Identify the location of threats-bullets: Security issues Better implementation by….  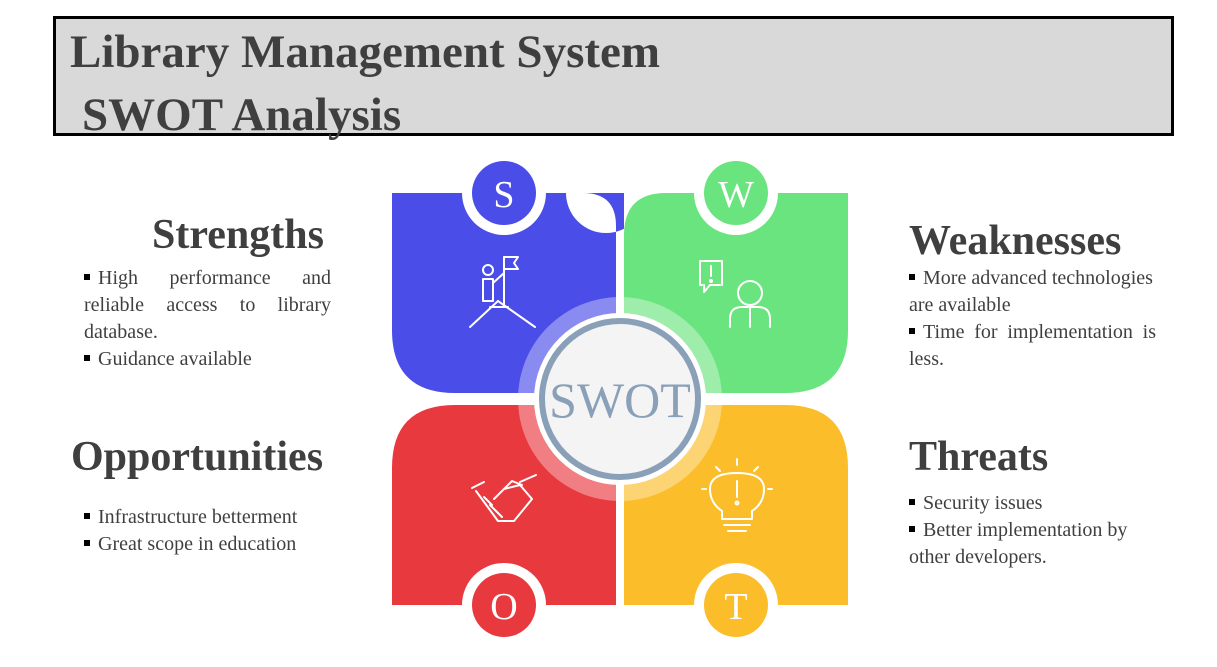
(1034, 530).